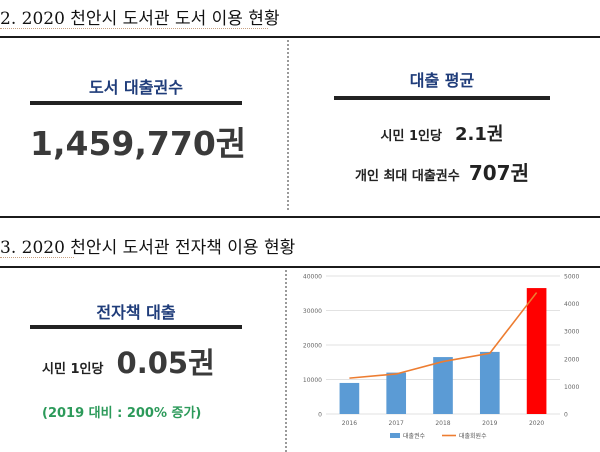 Image resolution: width=600 pixels, height=452 pixels. What do you see at coordinates (300, 37) in the screenshot?
I see `section2-top-rule` at bounding box center [300, 37].